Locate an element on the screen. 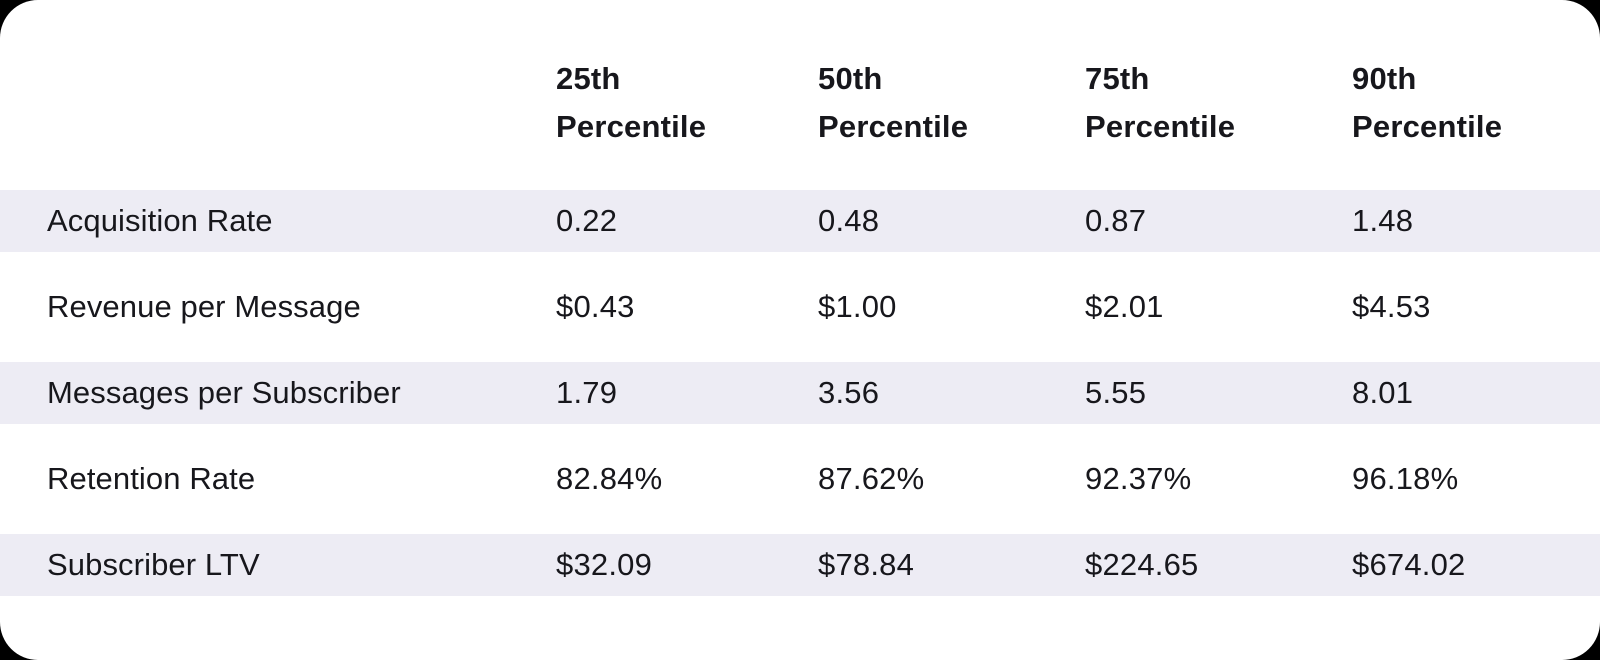 This screenshot has height=660, width=1600. cell-value: $4.53 is located at coordinates (1391, 306).